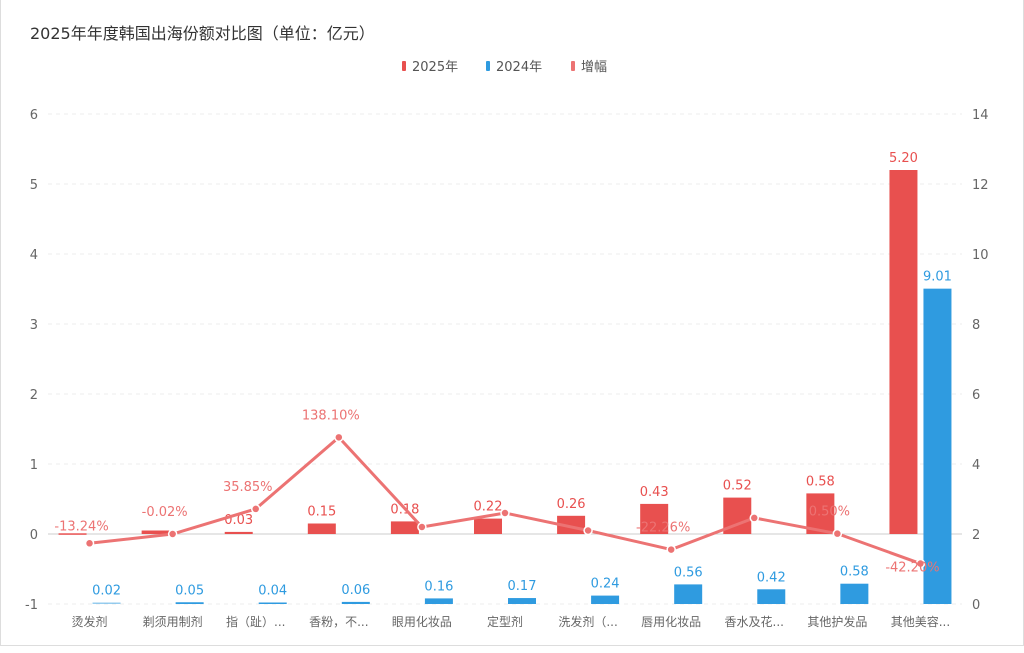 This screenshot has height=653, width=1024. Describe the element at coordinates (771, 577) in the screenshot. I see `bar-2024-label: 0.42` at that location.